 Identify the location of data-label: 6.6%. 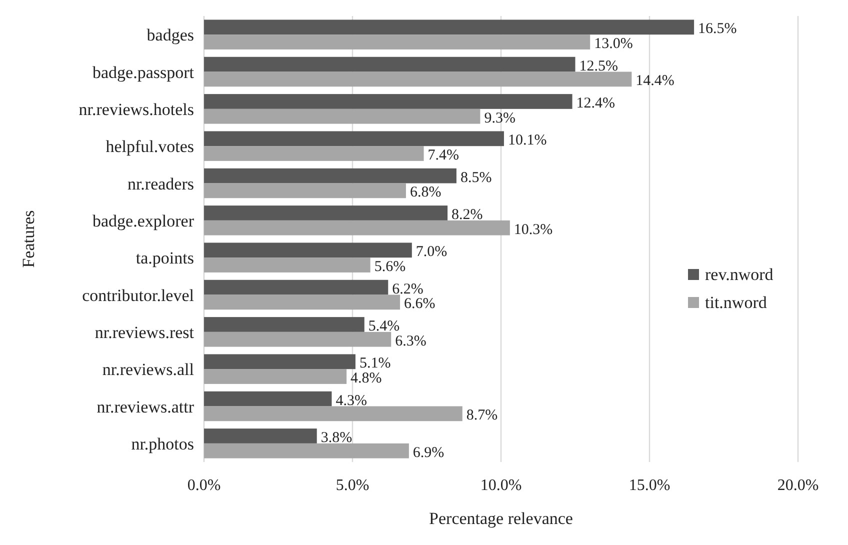
(420, 304).